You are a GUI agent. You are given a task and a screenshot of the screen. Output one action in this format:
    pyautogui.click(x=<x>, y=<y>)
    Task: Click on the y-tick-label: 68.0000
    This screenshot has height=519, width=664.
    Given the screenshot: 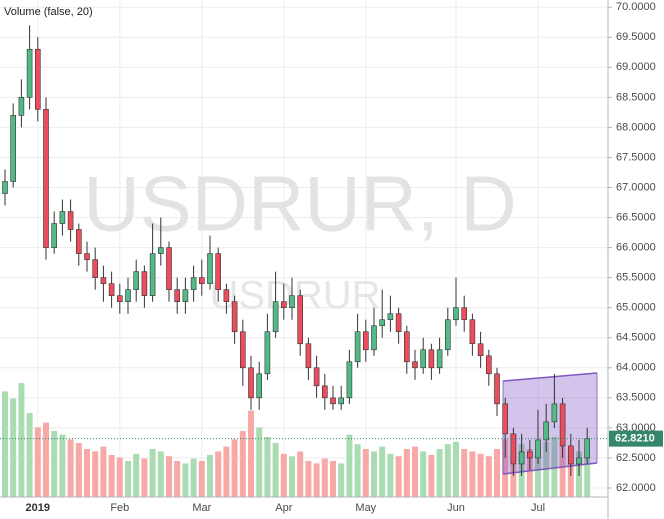 What is the action you would take?
    pyautogui.click(x=636, y=127)
    